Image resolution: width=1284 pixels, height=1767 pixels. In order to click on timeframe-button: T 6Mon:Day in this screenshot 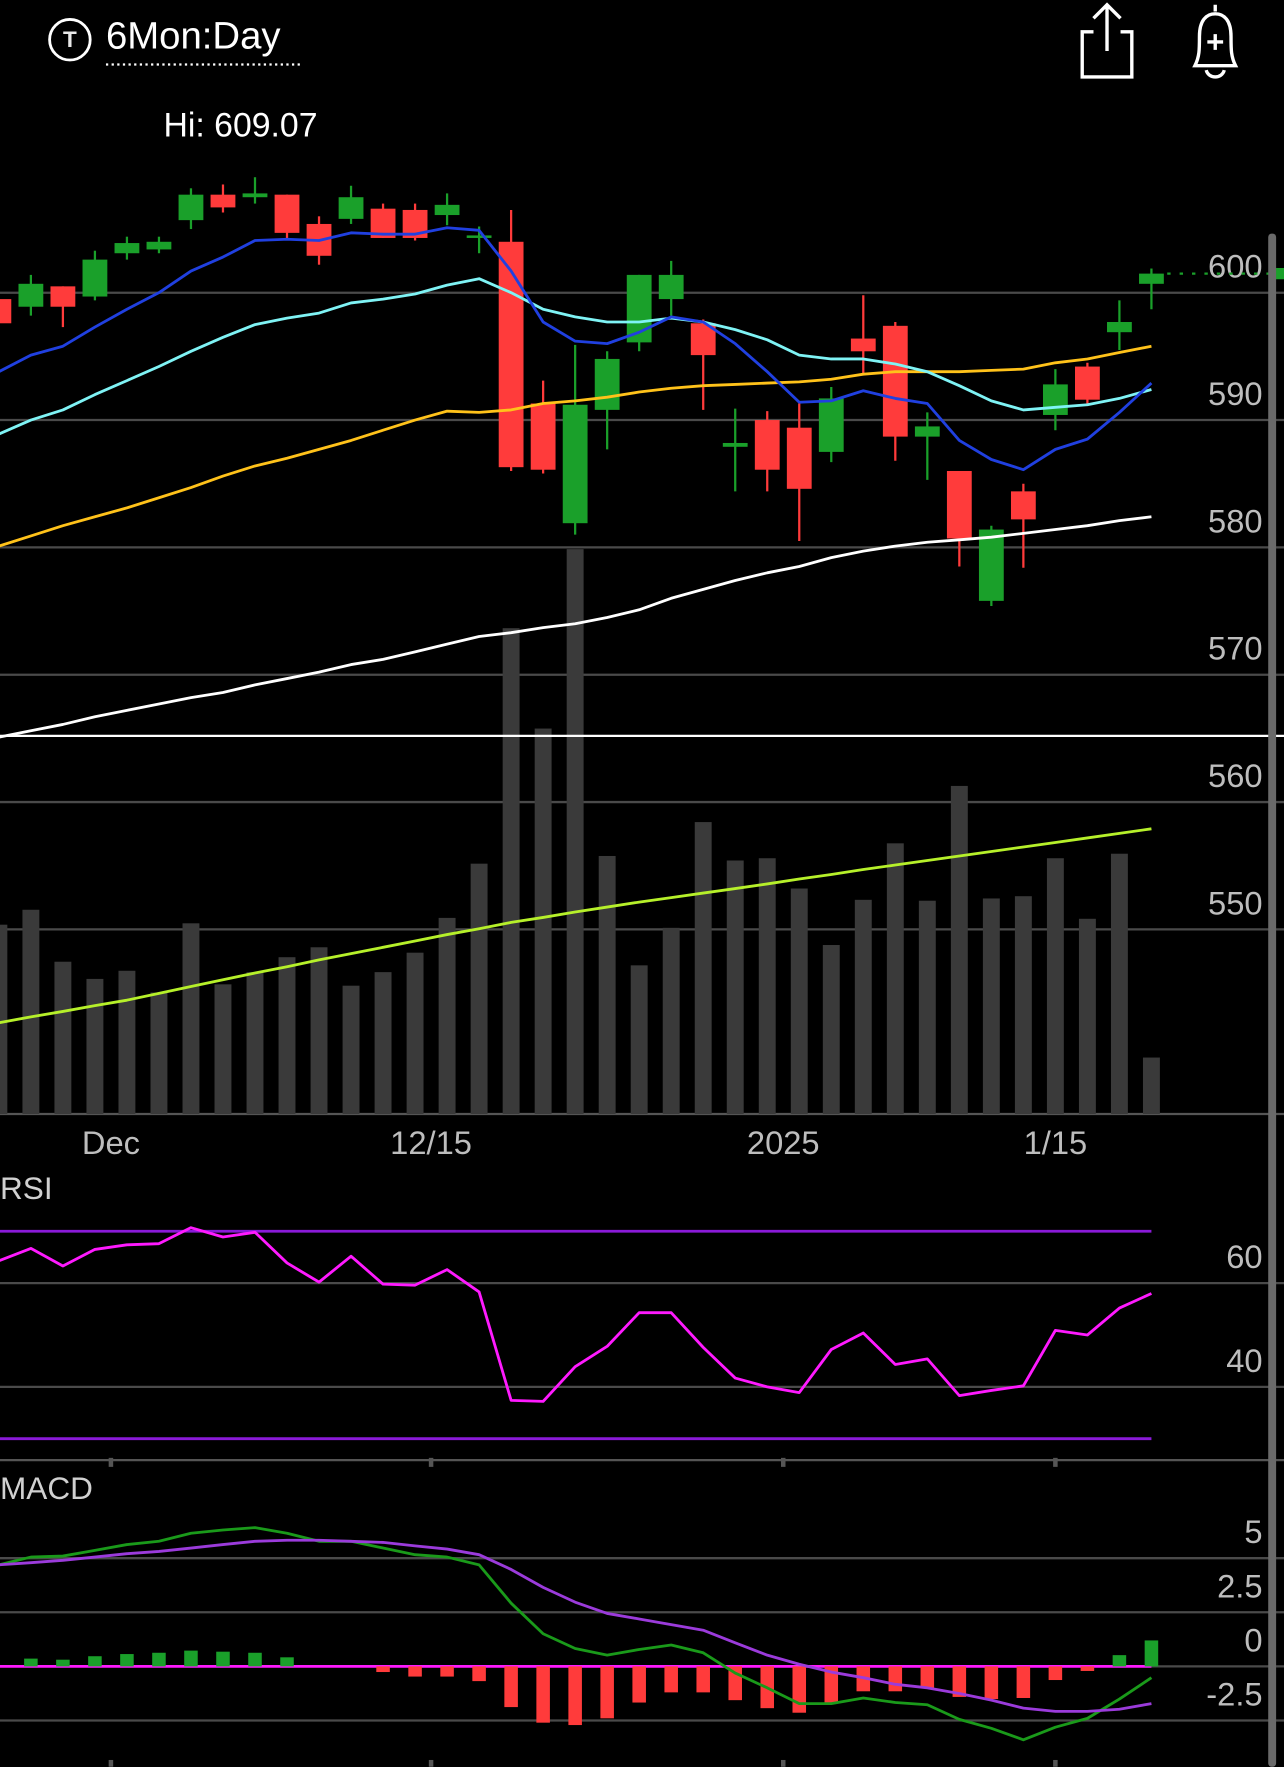, I will do `click(174, 40)`.